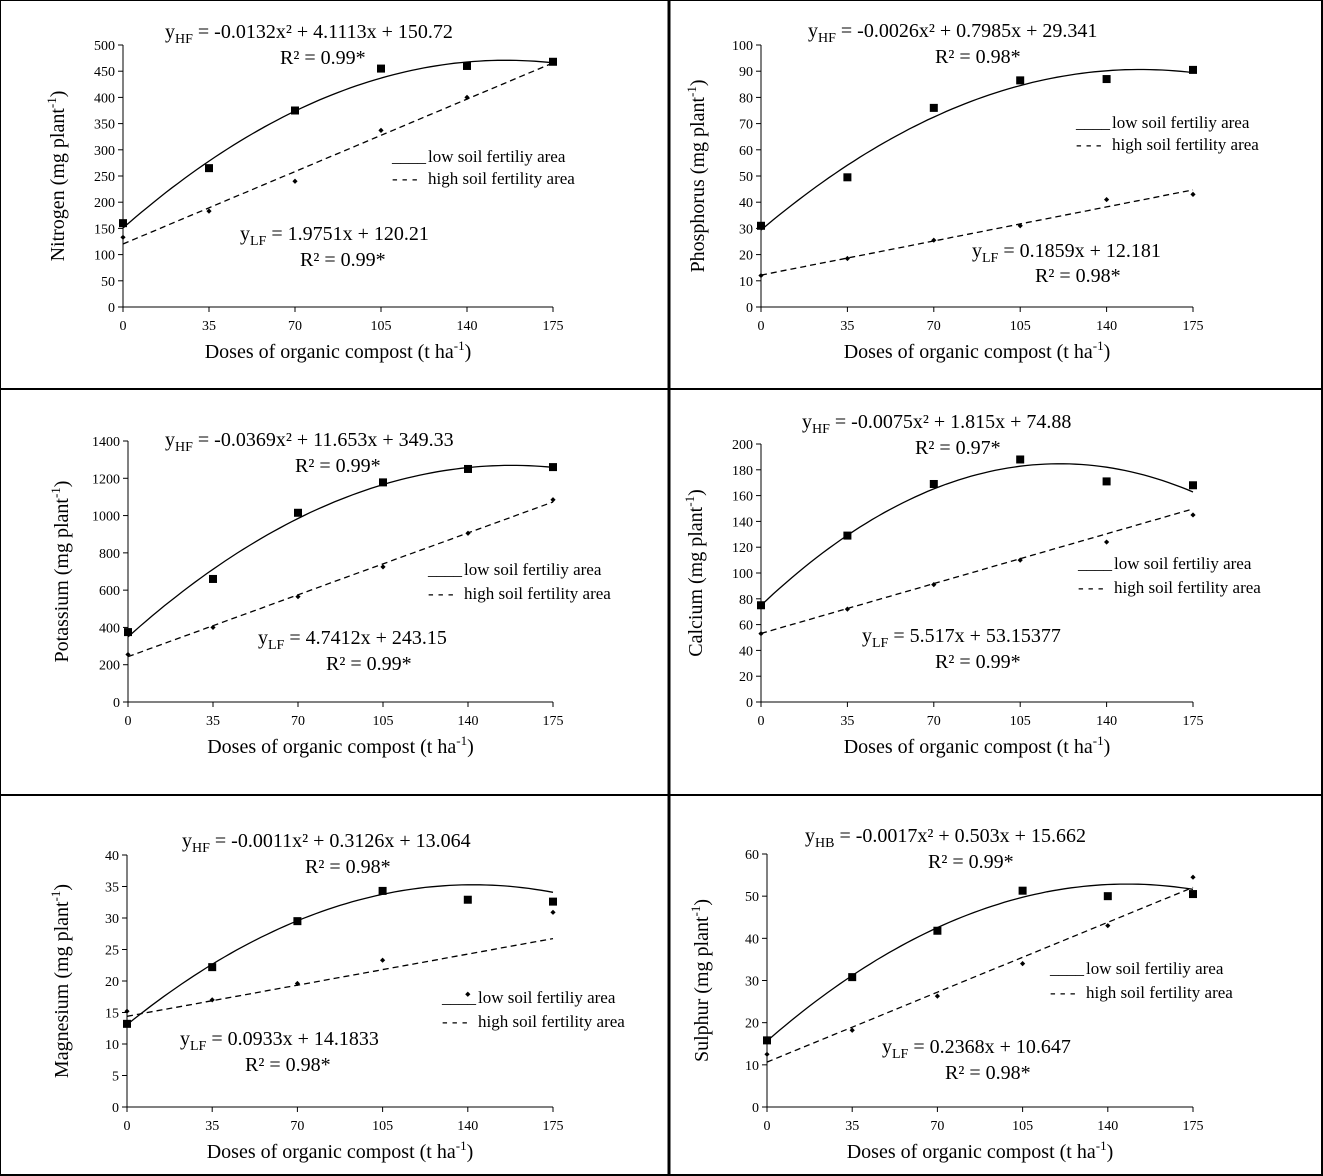 This screenshot has width=1323, height=1176. Describe the element at coordinates (108, 282) in the screenshot. I see `y-tick-label: 50` at that location.